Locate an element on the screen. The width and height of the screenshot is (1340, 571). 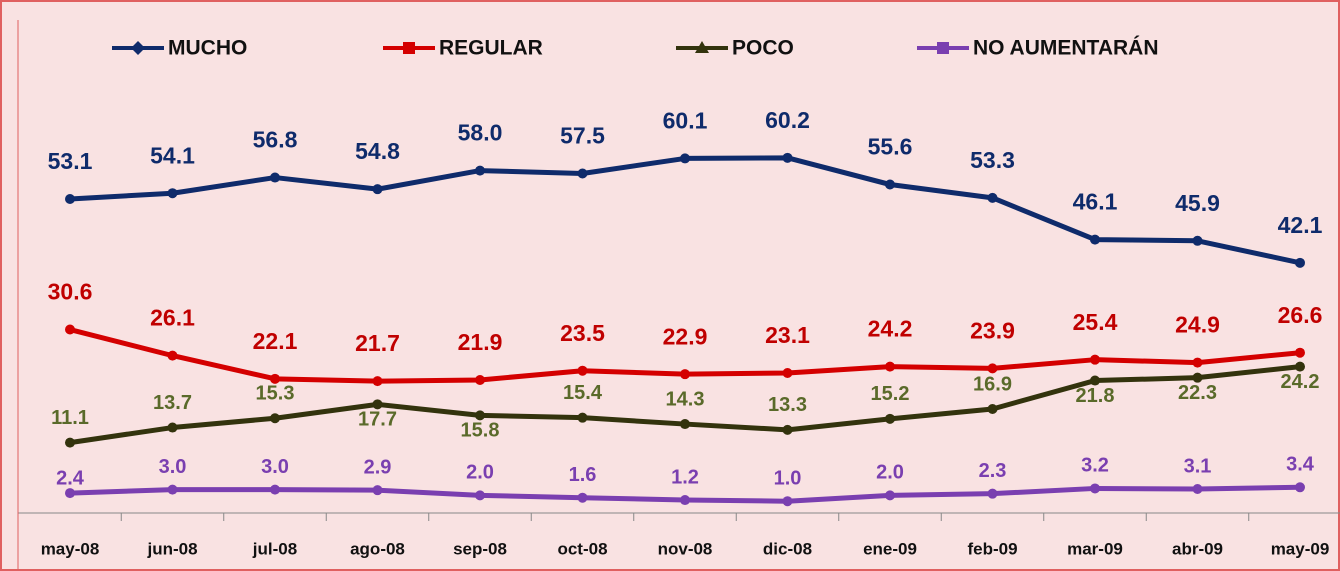
x-tick-label: mar-09 is located at coordinates (1095, 548).